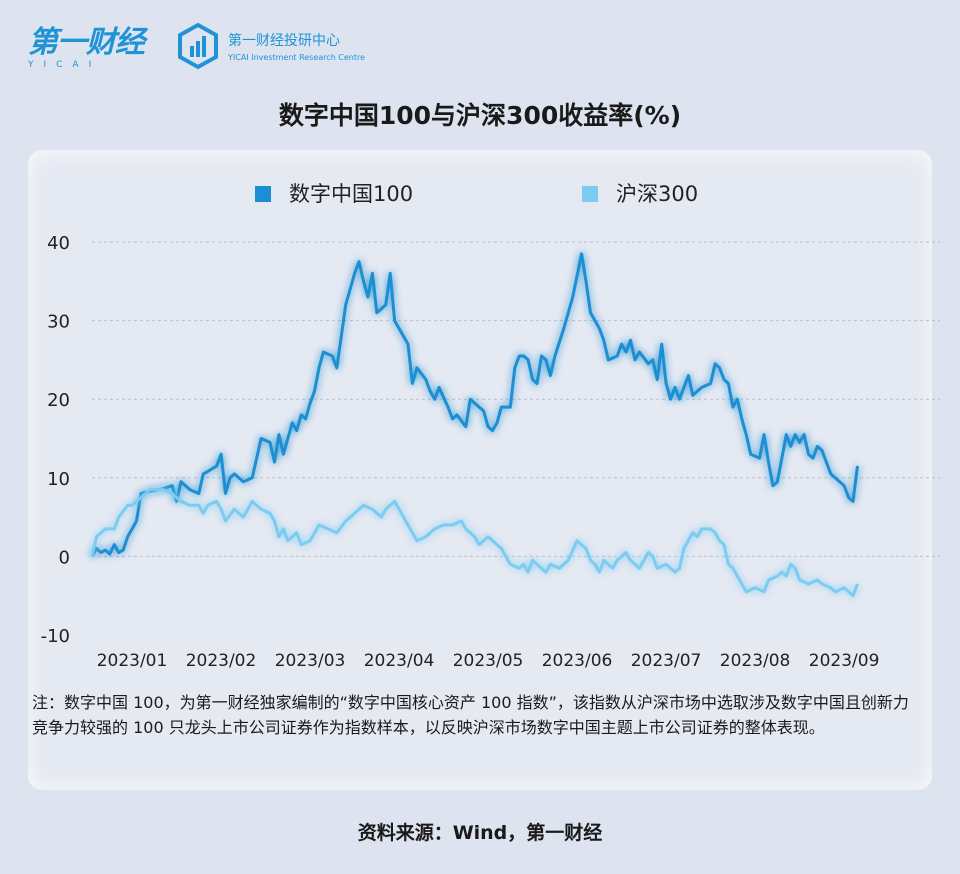 This screenshot has height=874, width=960. I want to click on data-source: 资料来源：Wind，第一财经, so click(480, 833).